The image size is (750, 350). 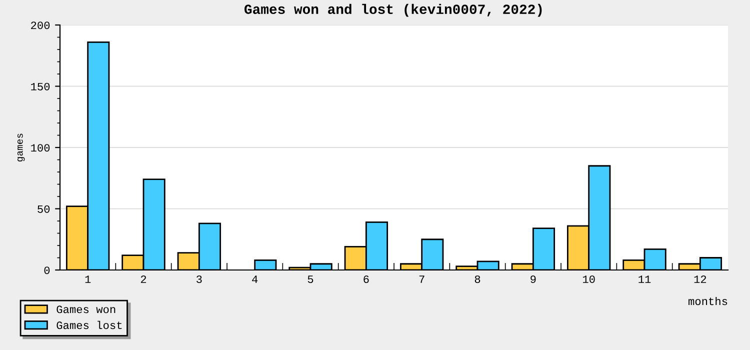 What do you see at coordinates (88, 279) in the screenshot?
I see `x-tick-label: 1` at bounding box center [88, 279].